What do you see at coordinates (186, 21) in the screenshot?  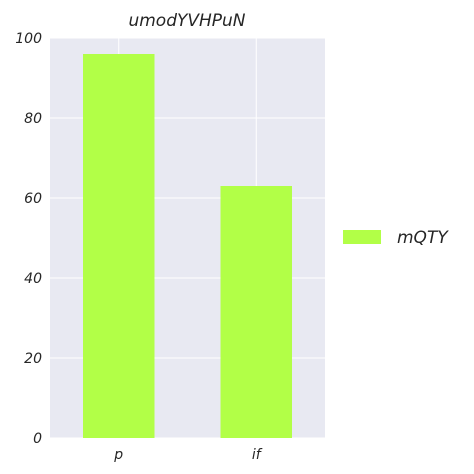 I see `chart-title: umodYVHPuN` at bounding box center [186, 21].